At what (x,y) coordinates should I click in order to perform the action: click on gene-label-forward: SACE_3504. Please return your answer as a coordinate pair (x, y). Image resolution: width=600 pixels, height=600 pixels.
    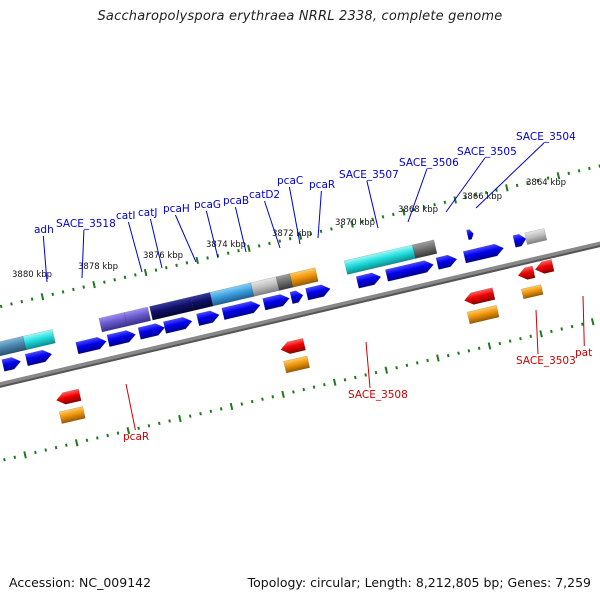
    Looking at the image, I should click on (546, 137).